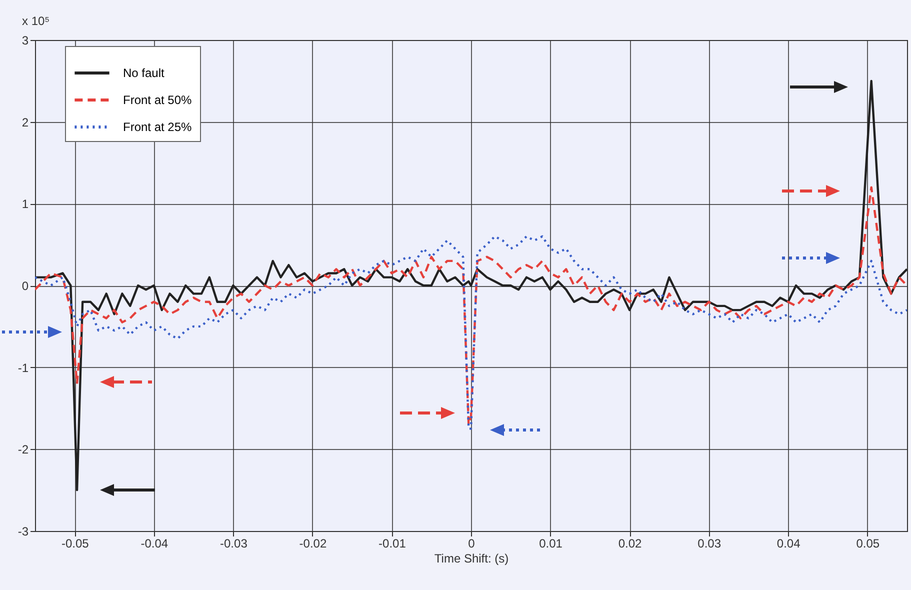 Image resolution: width=911 pixels, height=590 pixels. I want to click on legend-label: No fault, so click(144, 73).